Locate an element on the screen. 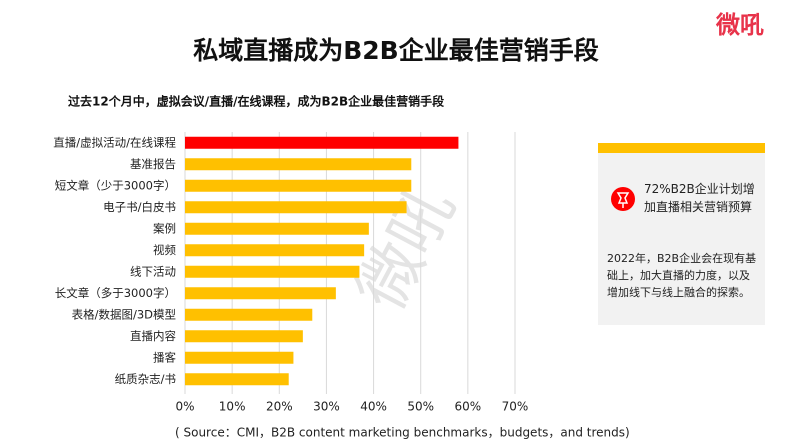 The image size is (793, 446). y-tick-label: 基准报告 is located at coordinates (153, 164).